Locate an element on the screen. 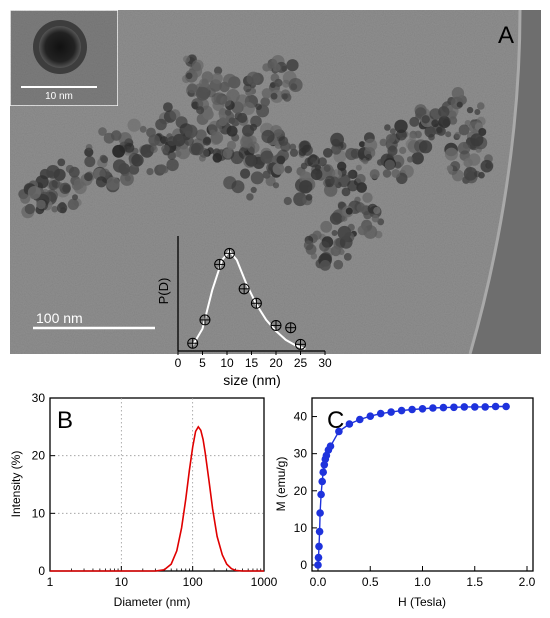 The image size is (550, 618). tem-grid-edge-line is located at coordinates (495, 182).